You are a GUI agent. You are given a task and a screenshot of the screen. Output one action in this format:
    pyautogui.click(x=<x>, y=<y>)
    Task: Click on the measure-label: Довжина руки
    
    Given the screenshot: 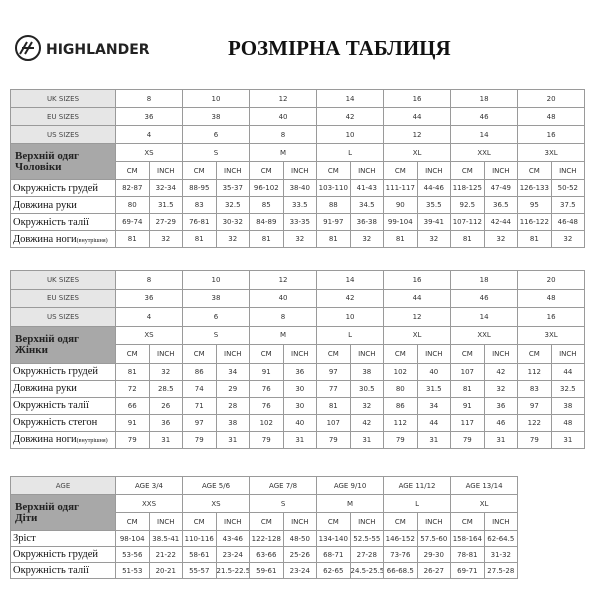 What is the action you would take?
    pyautogui.click(x=63, y=388)
    